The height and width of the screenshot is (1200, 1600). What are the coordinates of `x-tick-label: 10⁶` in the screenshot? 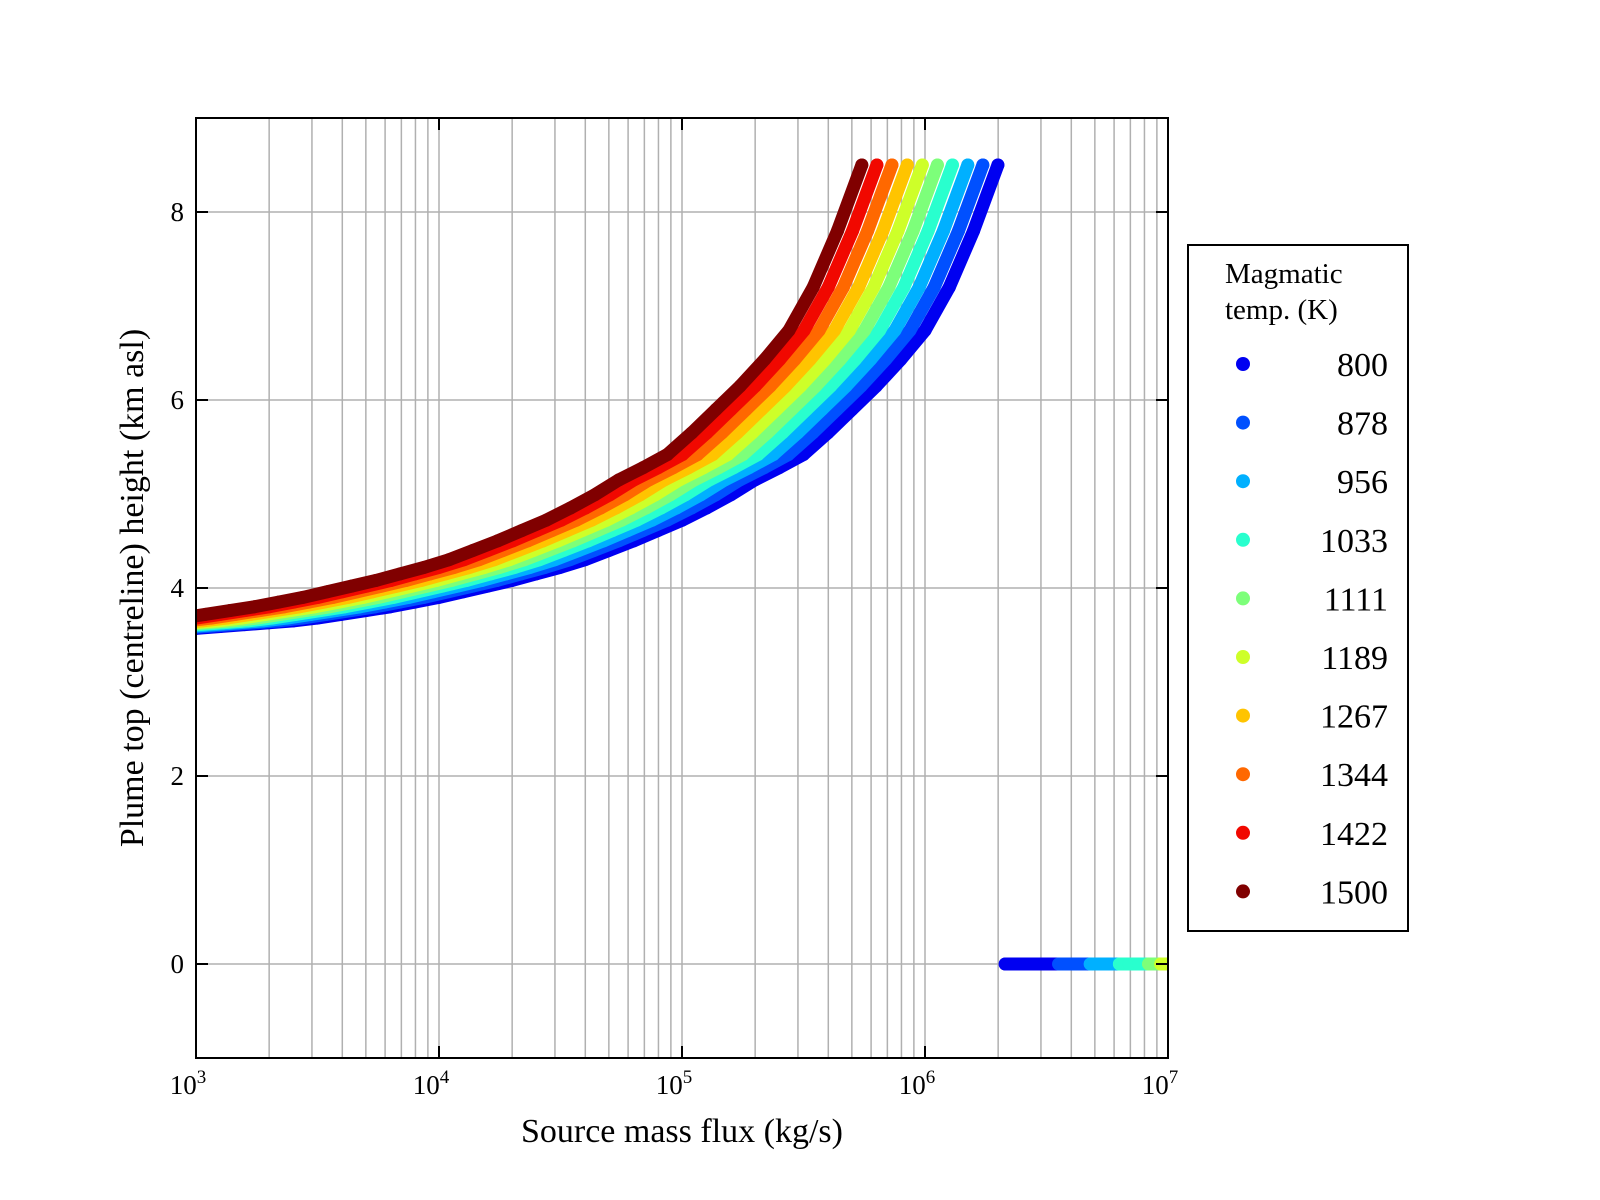 It's located at (917, 1083).